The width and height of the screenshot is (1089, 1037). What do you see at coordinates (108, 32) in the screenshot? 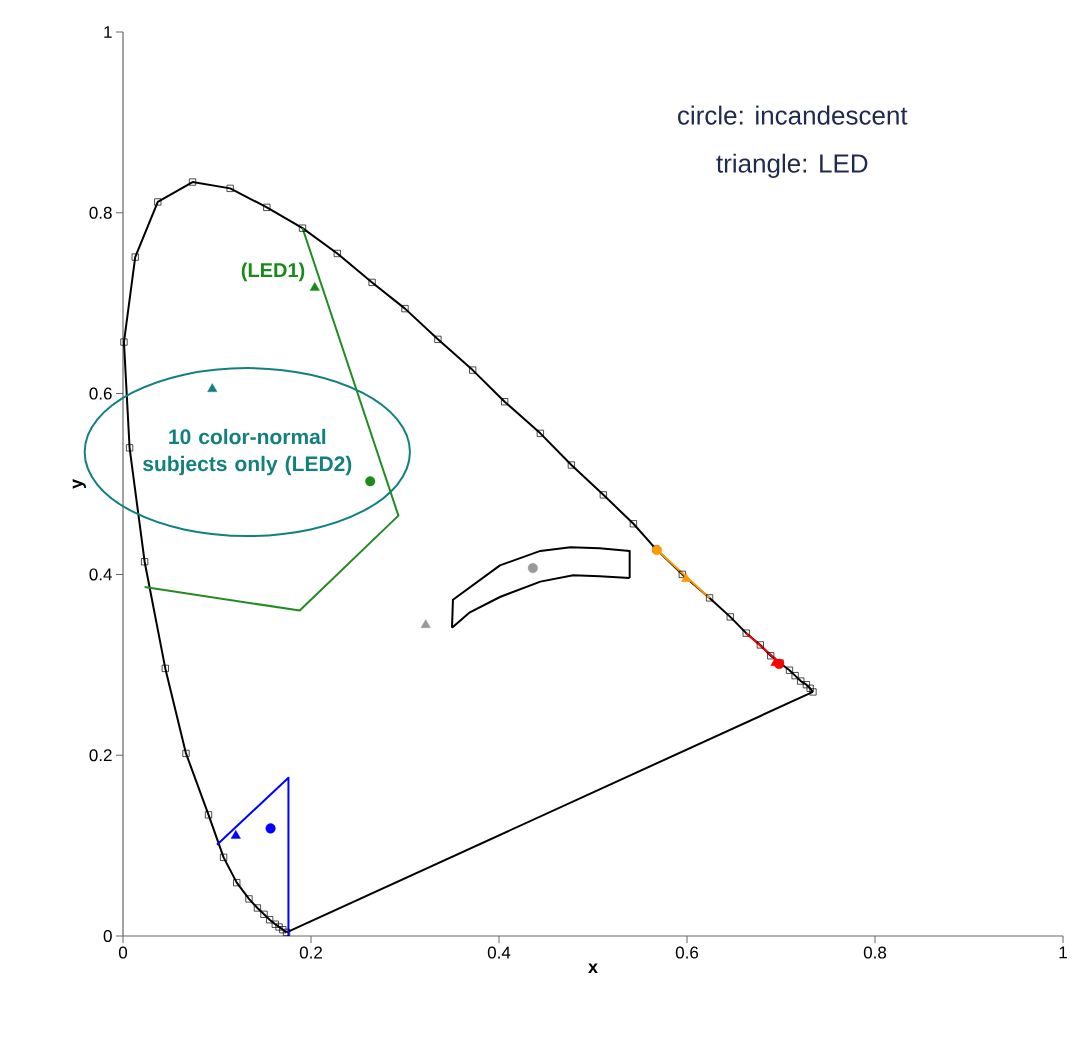
I see `y-tick-label: 1` at bounding box center [108, 32].